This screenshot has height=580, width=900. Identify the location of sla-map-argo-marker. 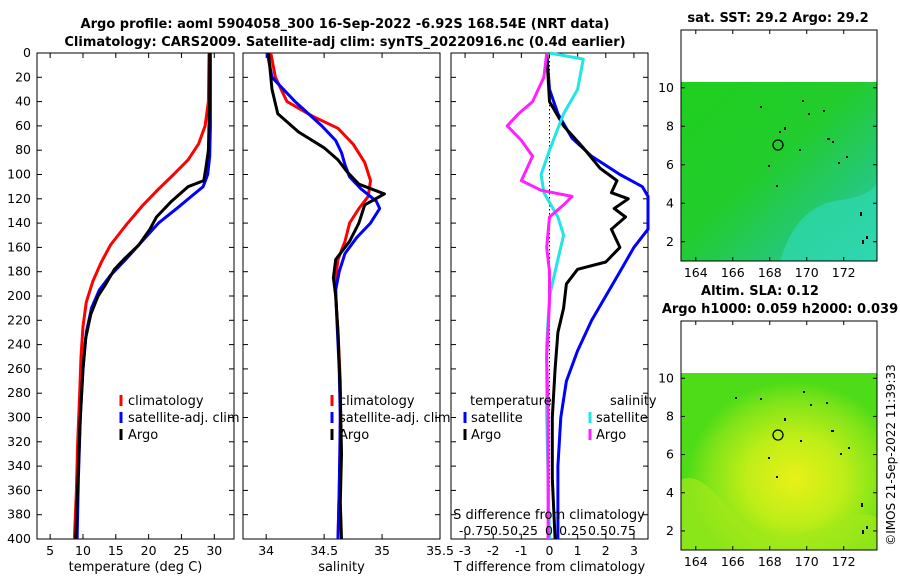
(778, 435).